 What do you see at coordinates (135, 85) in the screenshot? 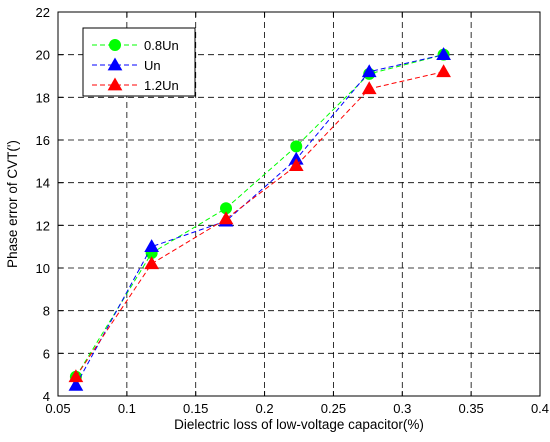
I see `legend-item-1-2un: 1.2Un` at bounding box center [135, 85].